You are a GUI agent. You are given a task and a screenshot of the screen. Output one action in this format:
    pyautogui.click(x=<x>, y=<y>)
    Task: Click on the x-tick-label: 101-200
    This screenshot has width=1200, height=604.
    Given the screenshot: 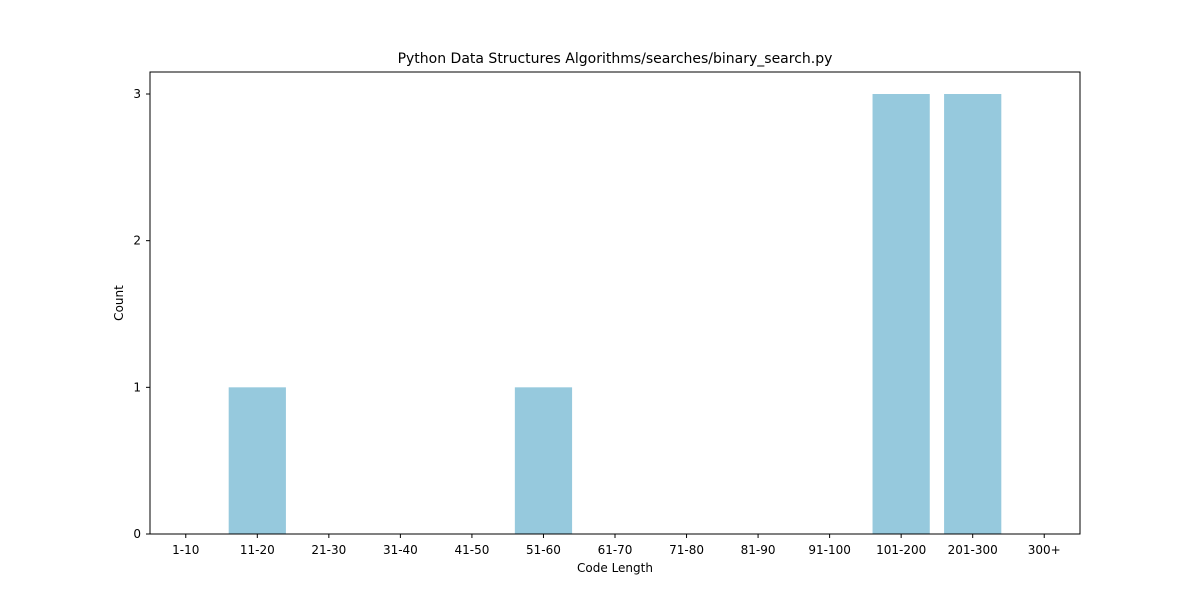 What is the action you would take?
    pyautogui.click(x=901, y=550)
    